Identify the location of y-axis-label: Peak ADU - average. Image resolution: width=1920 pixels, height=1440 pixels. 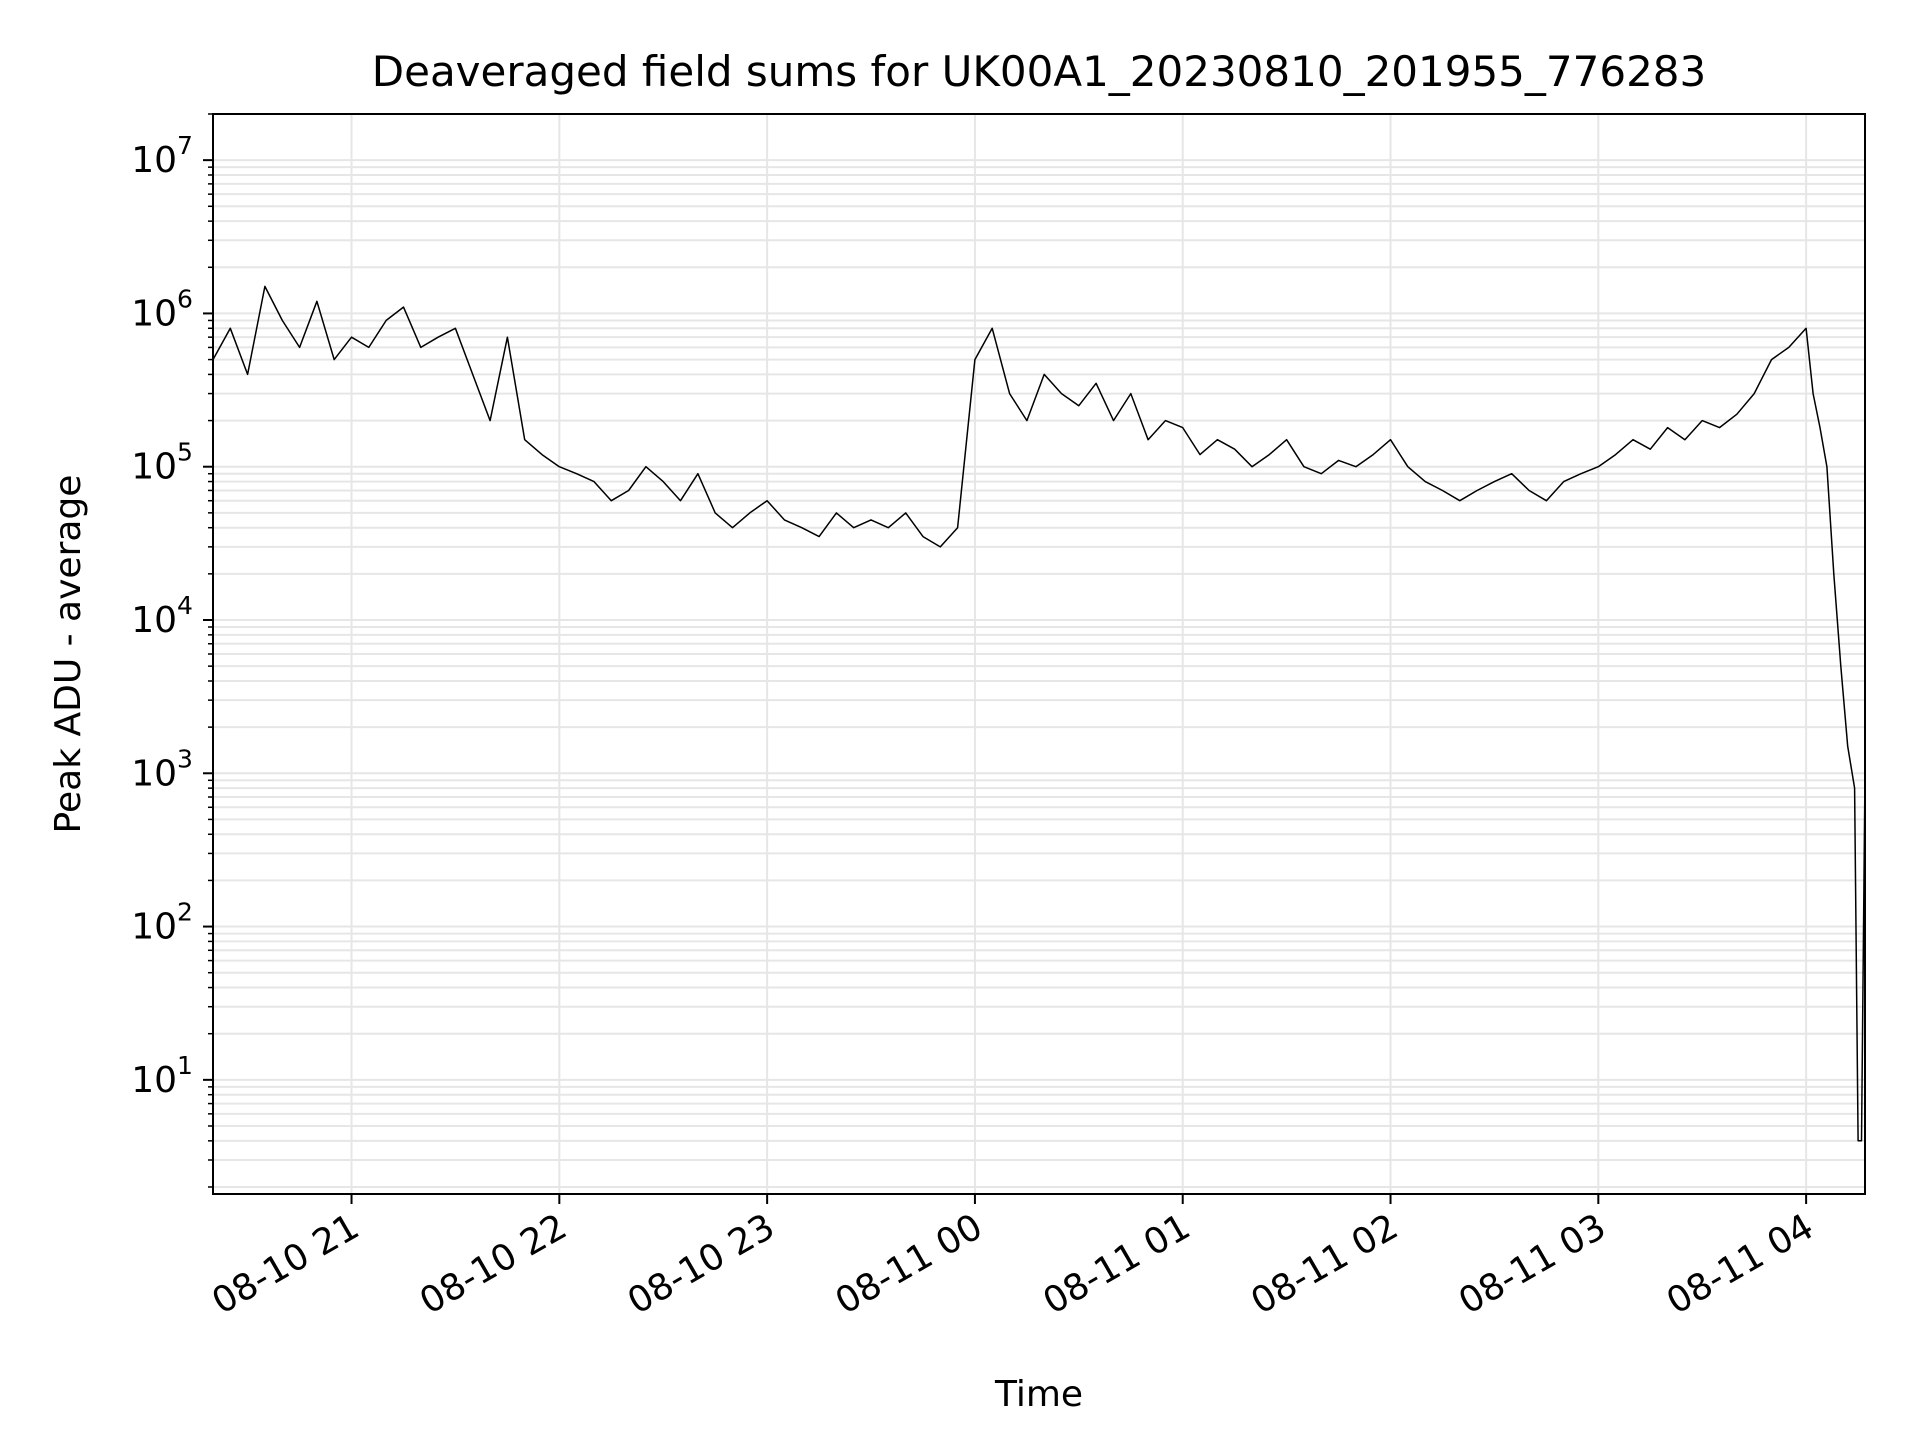
(68, 654).